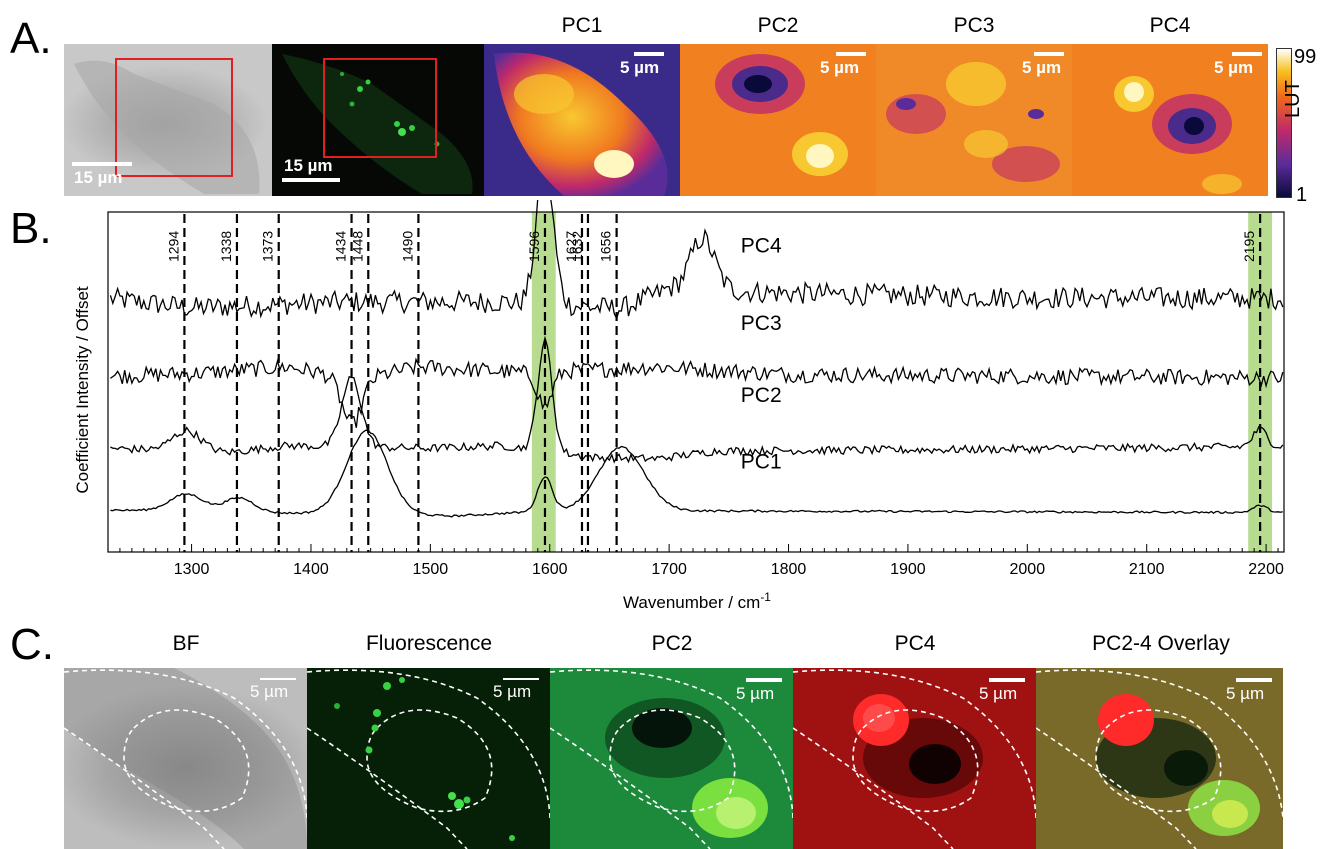 The height and width of the screenshot is (849, 1320). What do you see at coordinates (1284, 123) in the screenshot?
I see `lut-colorbar` at bounding box center [1284, 123].